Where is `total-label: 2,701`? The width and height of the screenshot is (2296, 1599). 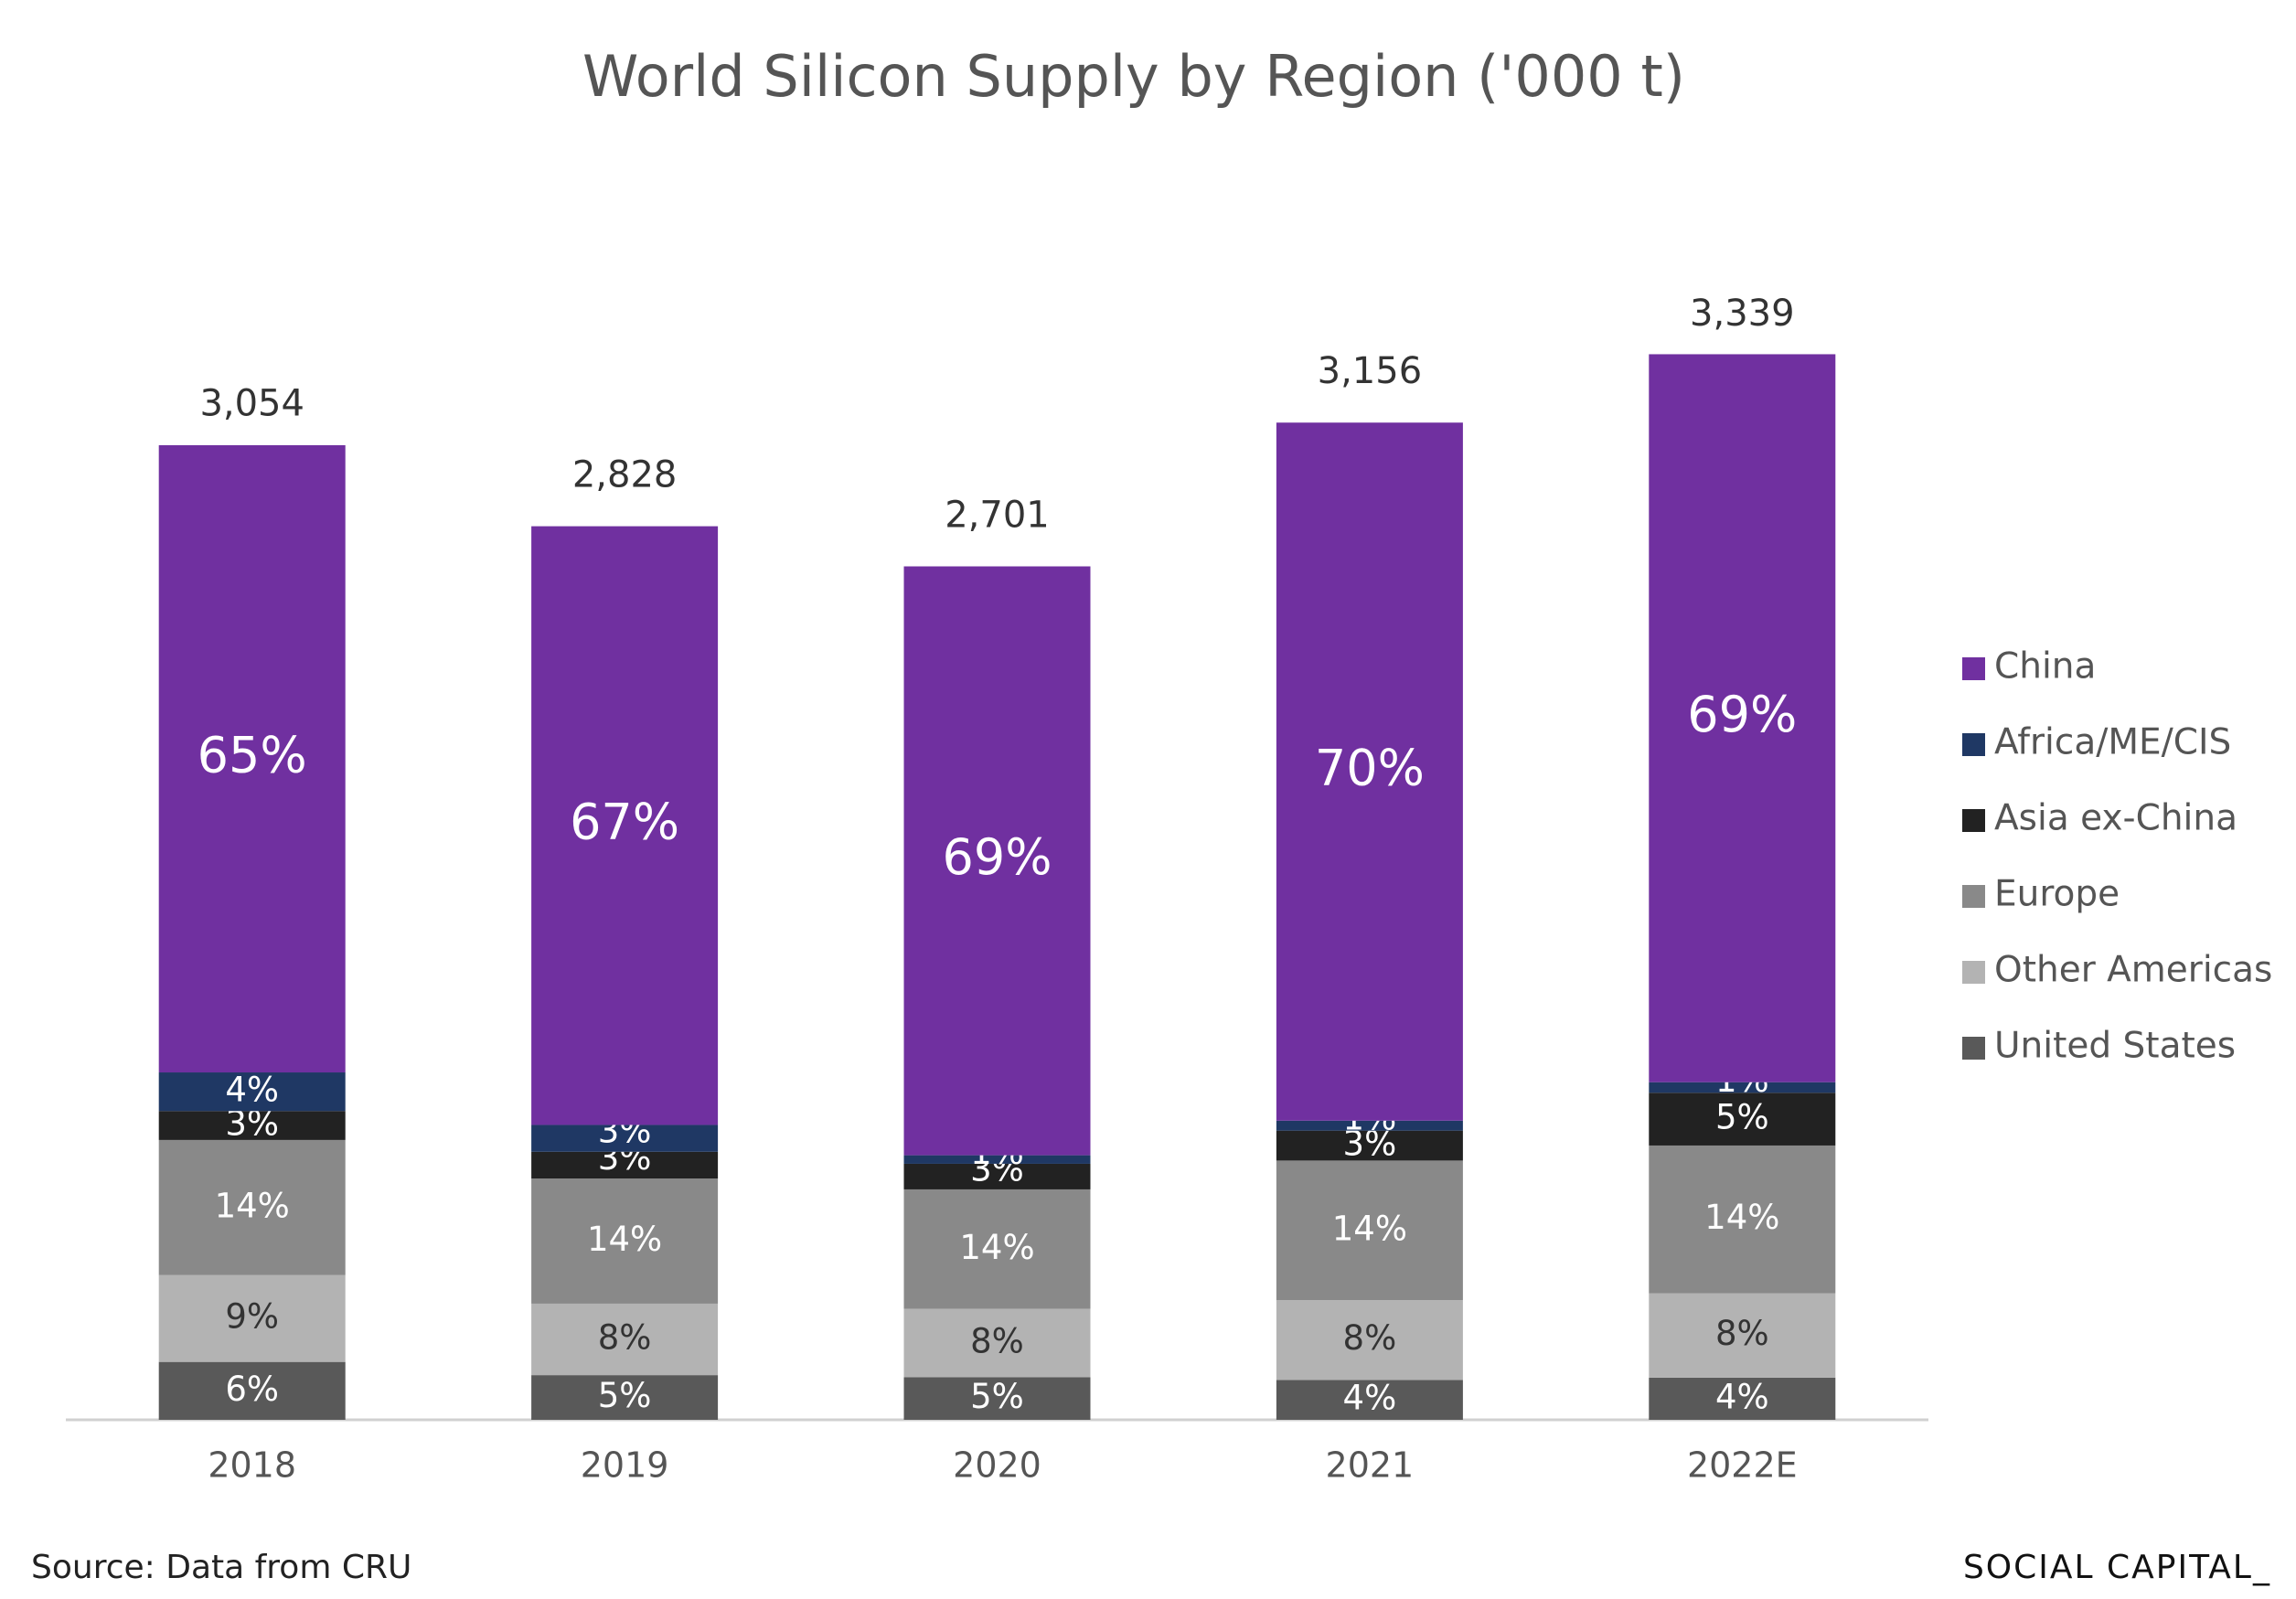
total-label: 2,701 is located at coordinates (997, 516).